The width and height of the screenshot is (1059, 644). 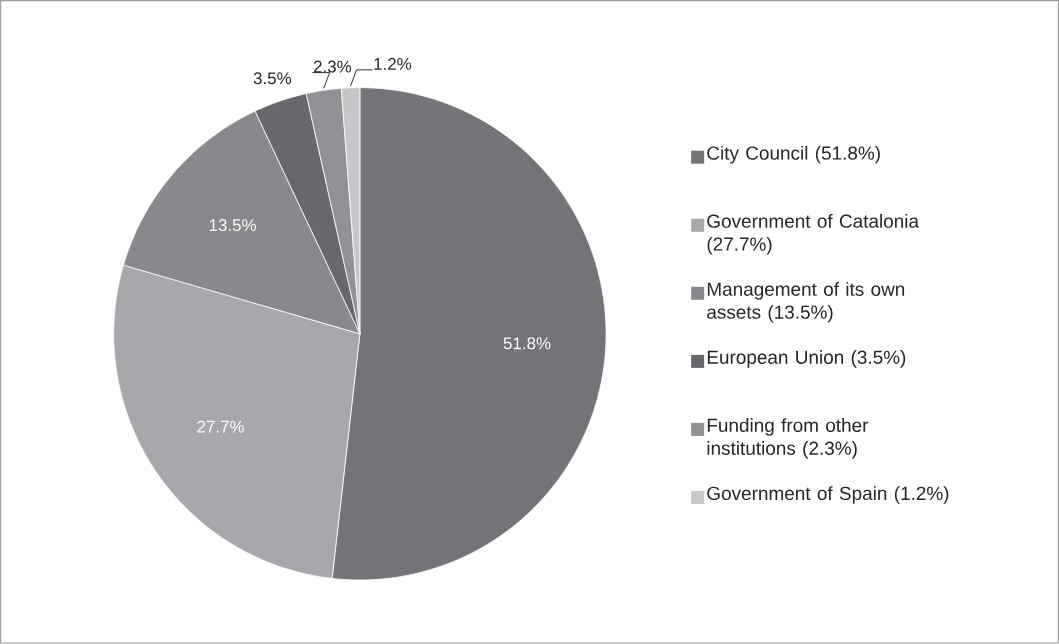 I want to click on legend-label: Management of its own assets (13.5%), so click(x=806, y=302).